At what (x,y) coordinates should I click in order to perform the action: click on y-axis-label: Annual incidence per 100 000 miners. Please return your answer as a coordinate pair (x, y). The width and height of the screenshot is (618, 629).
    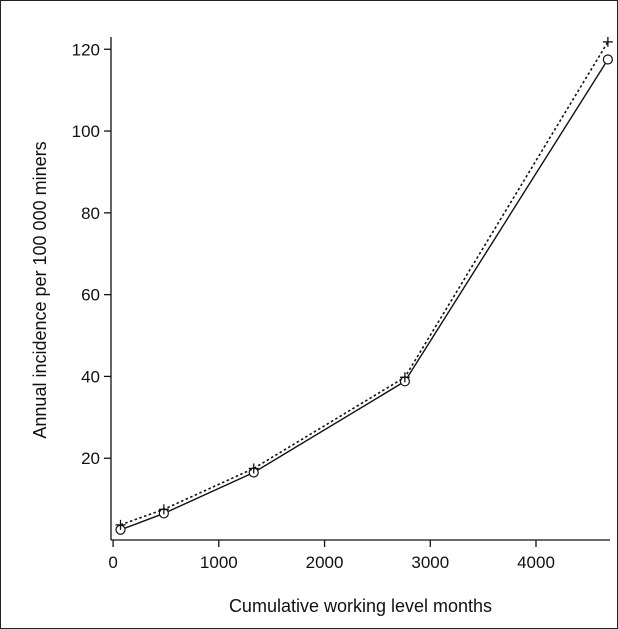
    Looking at the image, I should click on (40, 289).